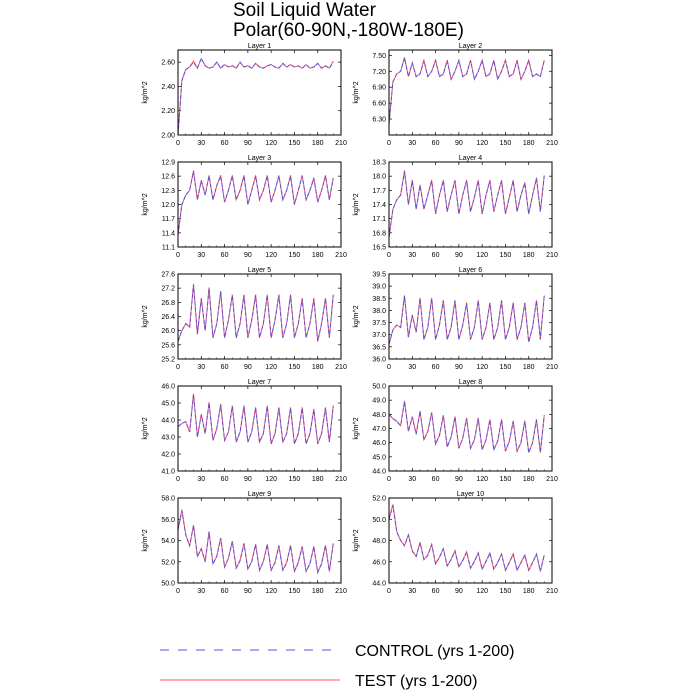  Describe the element at coordinates (379, 429) in the screenshot. I see `y-tick-label: 47.0` at that location.